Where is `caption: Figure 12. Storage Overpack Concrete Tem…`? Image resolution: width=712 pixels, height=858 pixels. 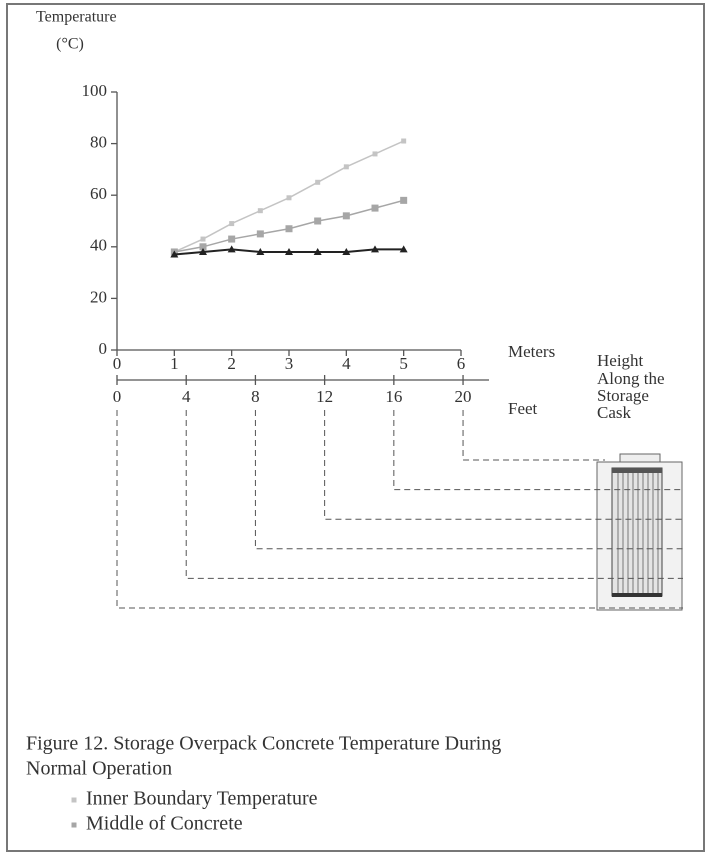 caption: Figure 12. Storage Overpack Concrete Tem… is located at coordinates (263, 756).